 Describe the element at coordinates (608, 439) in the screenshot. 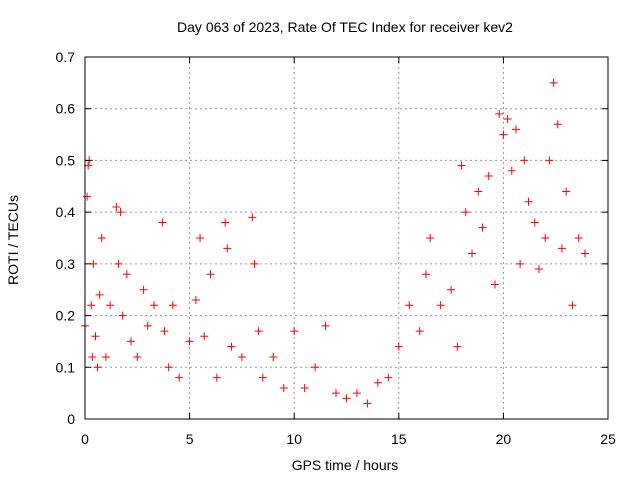

I see `x-tick-label: 25` at that location.